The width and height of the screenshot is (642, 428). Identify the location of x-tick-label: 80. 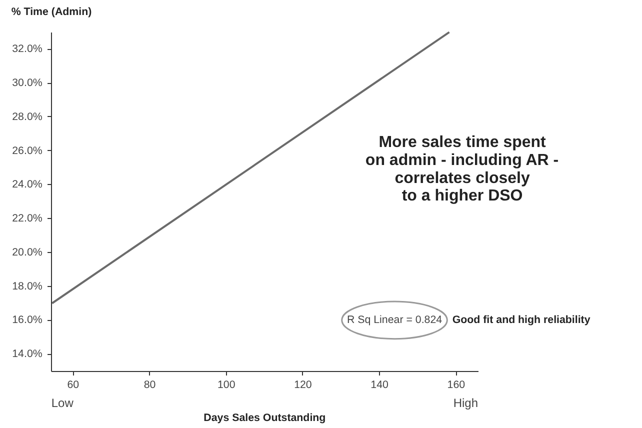
(150, 385).